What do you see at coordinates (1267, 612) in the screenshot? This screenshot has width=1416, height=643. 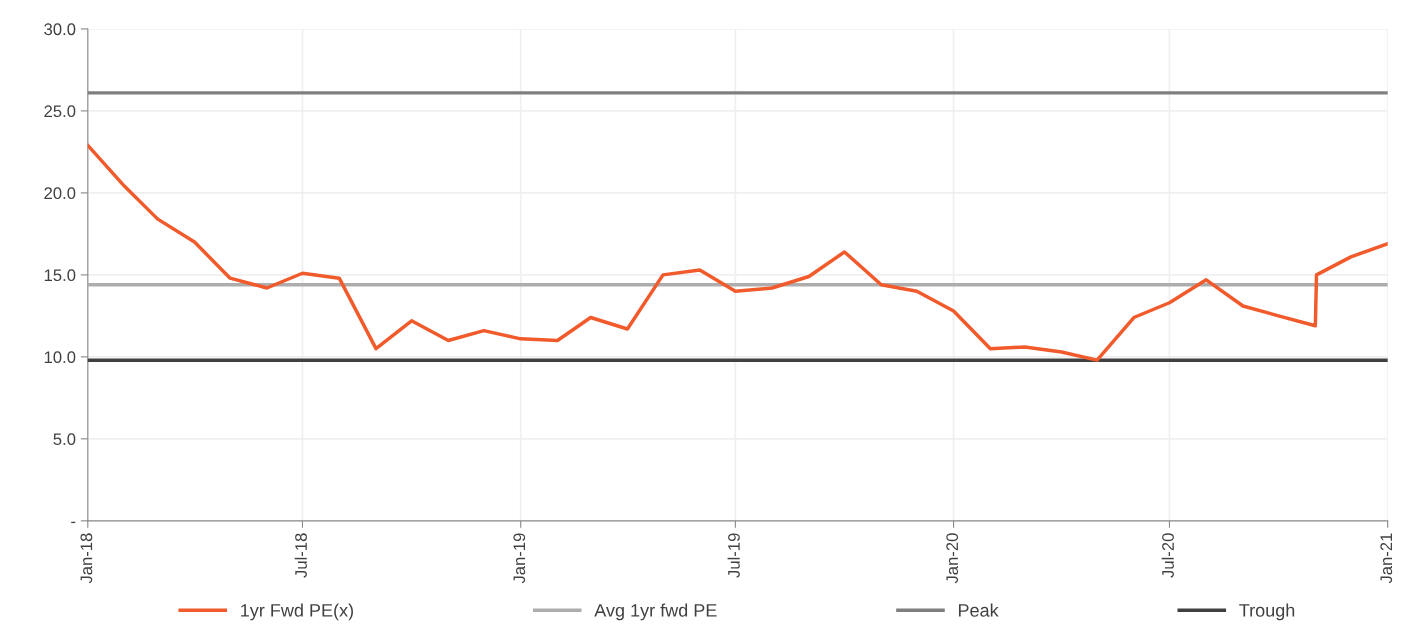 I see `legend-label: Trough` at bounding box center [1267, 612].